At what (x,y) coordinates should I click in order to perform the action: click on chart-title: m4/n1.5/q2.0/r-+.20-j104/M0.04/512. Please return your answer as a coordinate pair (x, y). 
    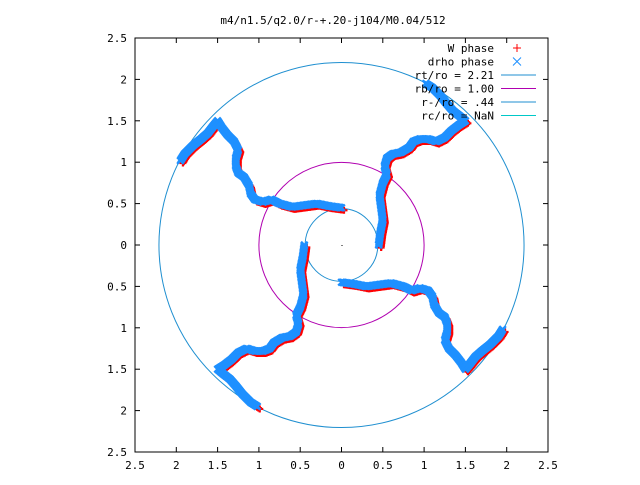
    Looking at the image, I should click on (332, 20).